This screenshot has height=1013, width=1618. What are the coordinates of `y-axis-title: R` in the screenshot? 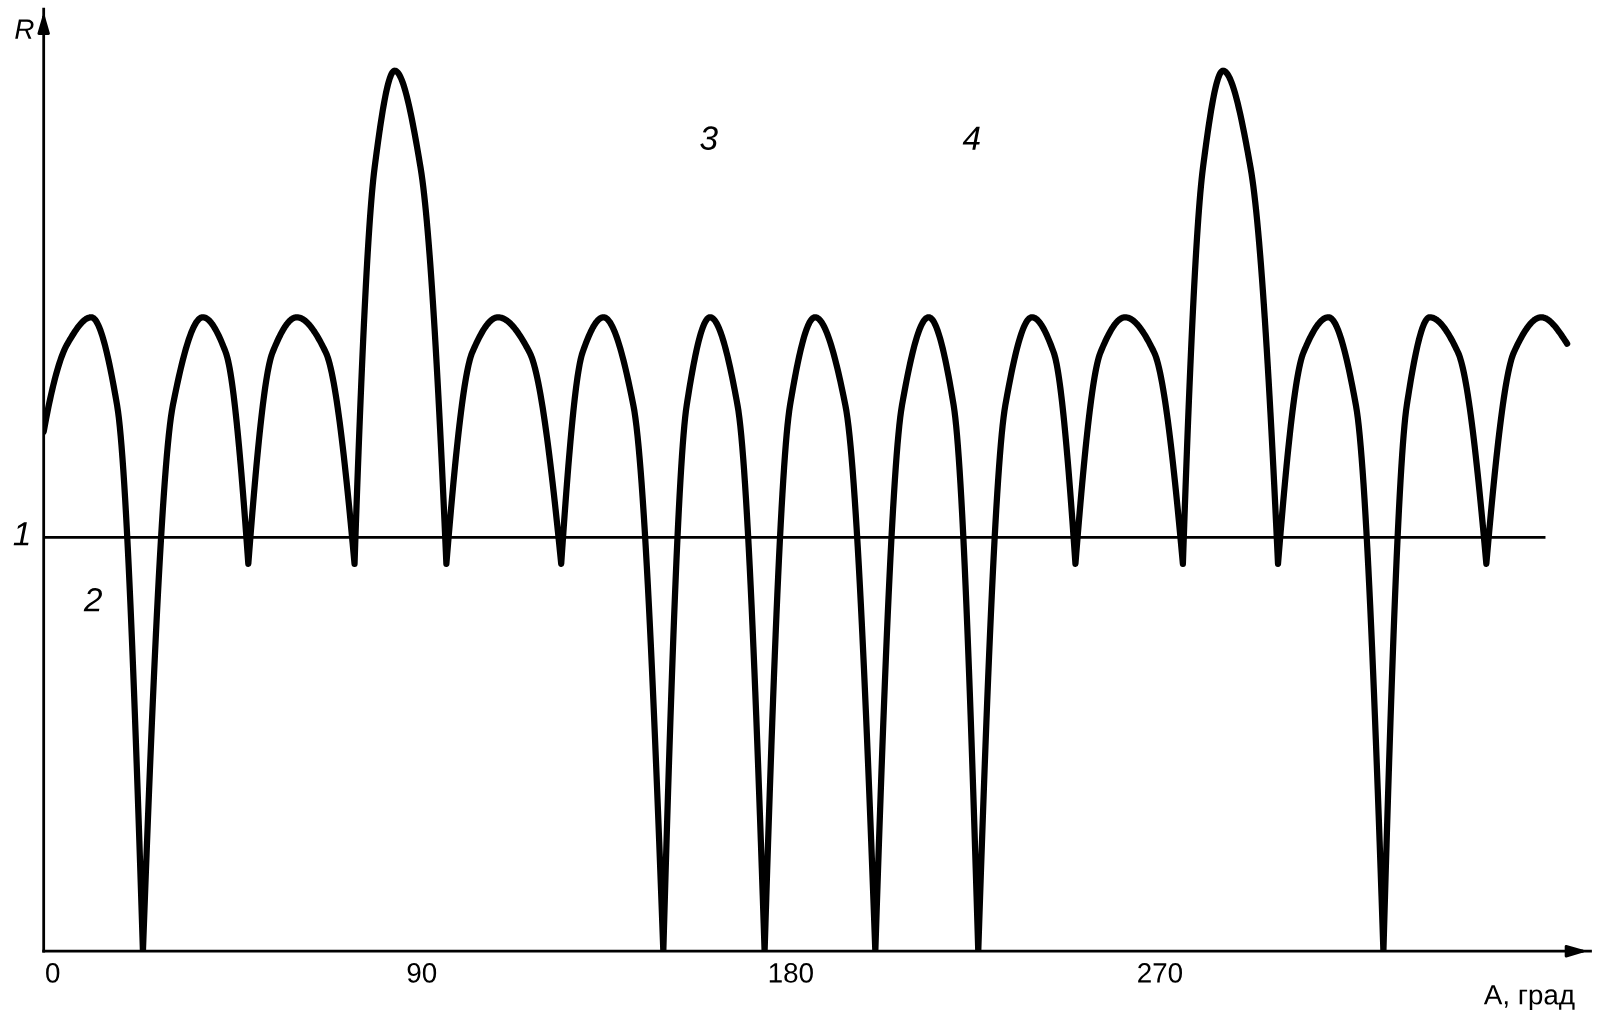 It's located at (24, 29).